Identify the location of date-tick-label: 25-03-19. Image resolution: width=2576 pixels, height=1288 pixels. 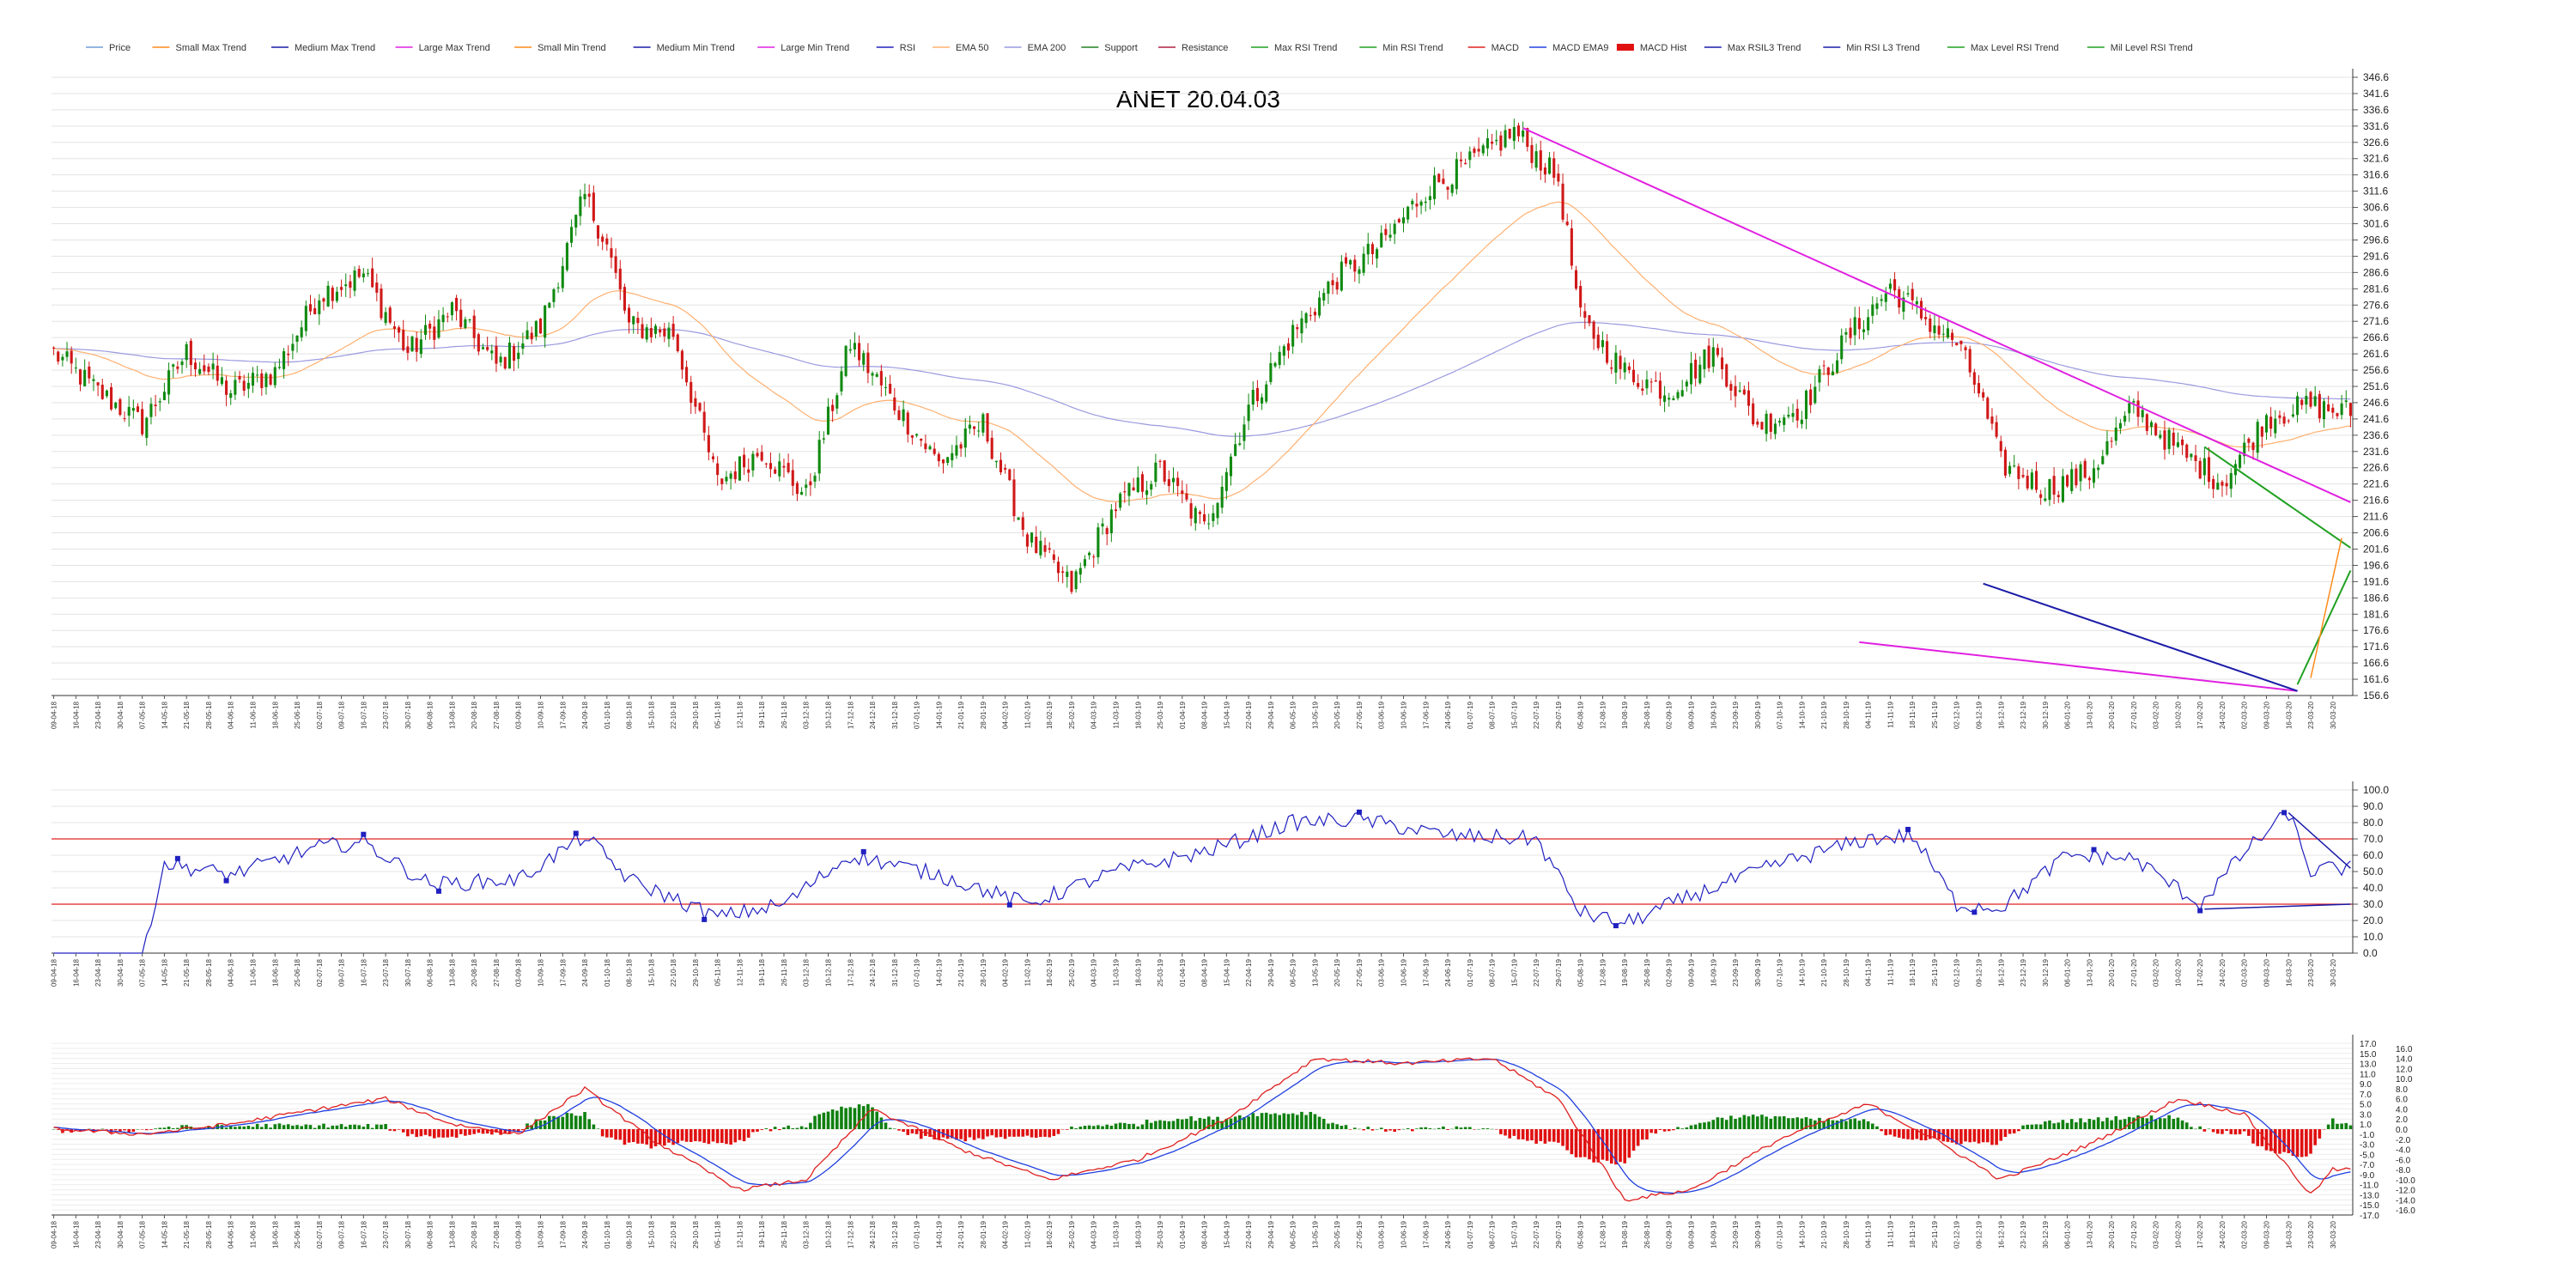
(1160, 973).